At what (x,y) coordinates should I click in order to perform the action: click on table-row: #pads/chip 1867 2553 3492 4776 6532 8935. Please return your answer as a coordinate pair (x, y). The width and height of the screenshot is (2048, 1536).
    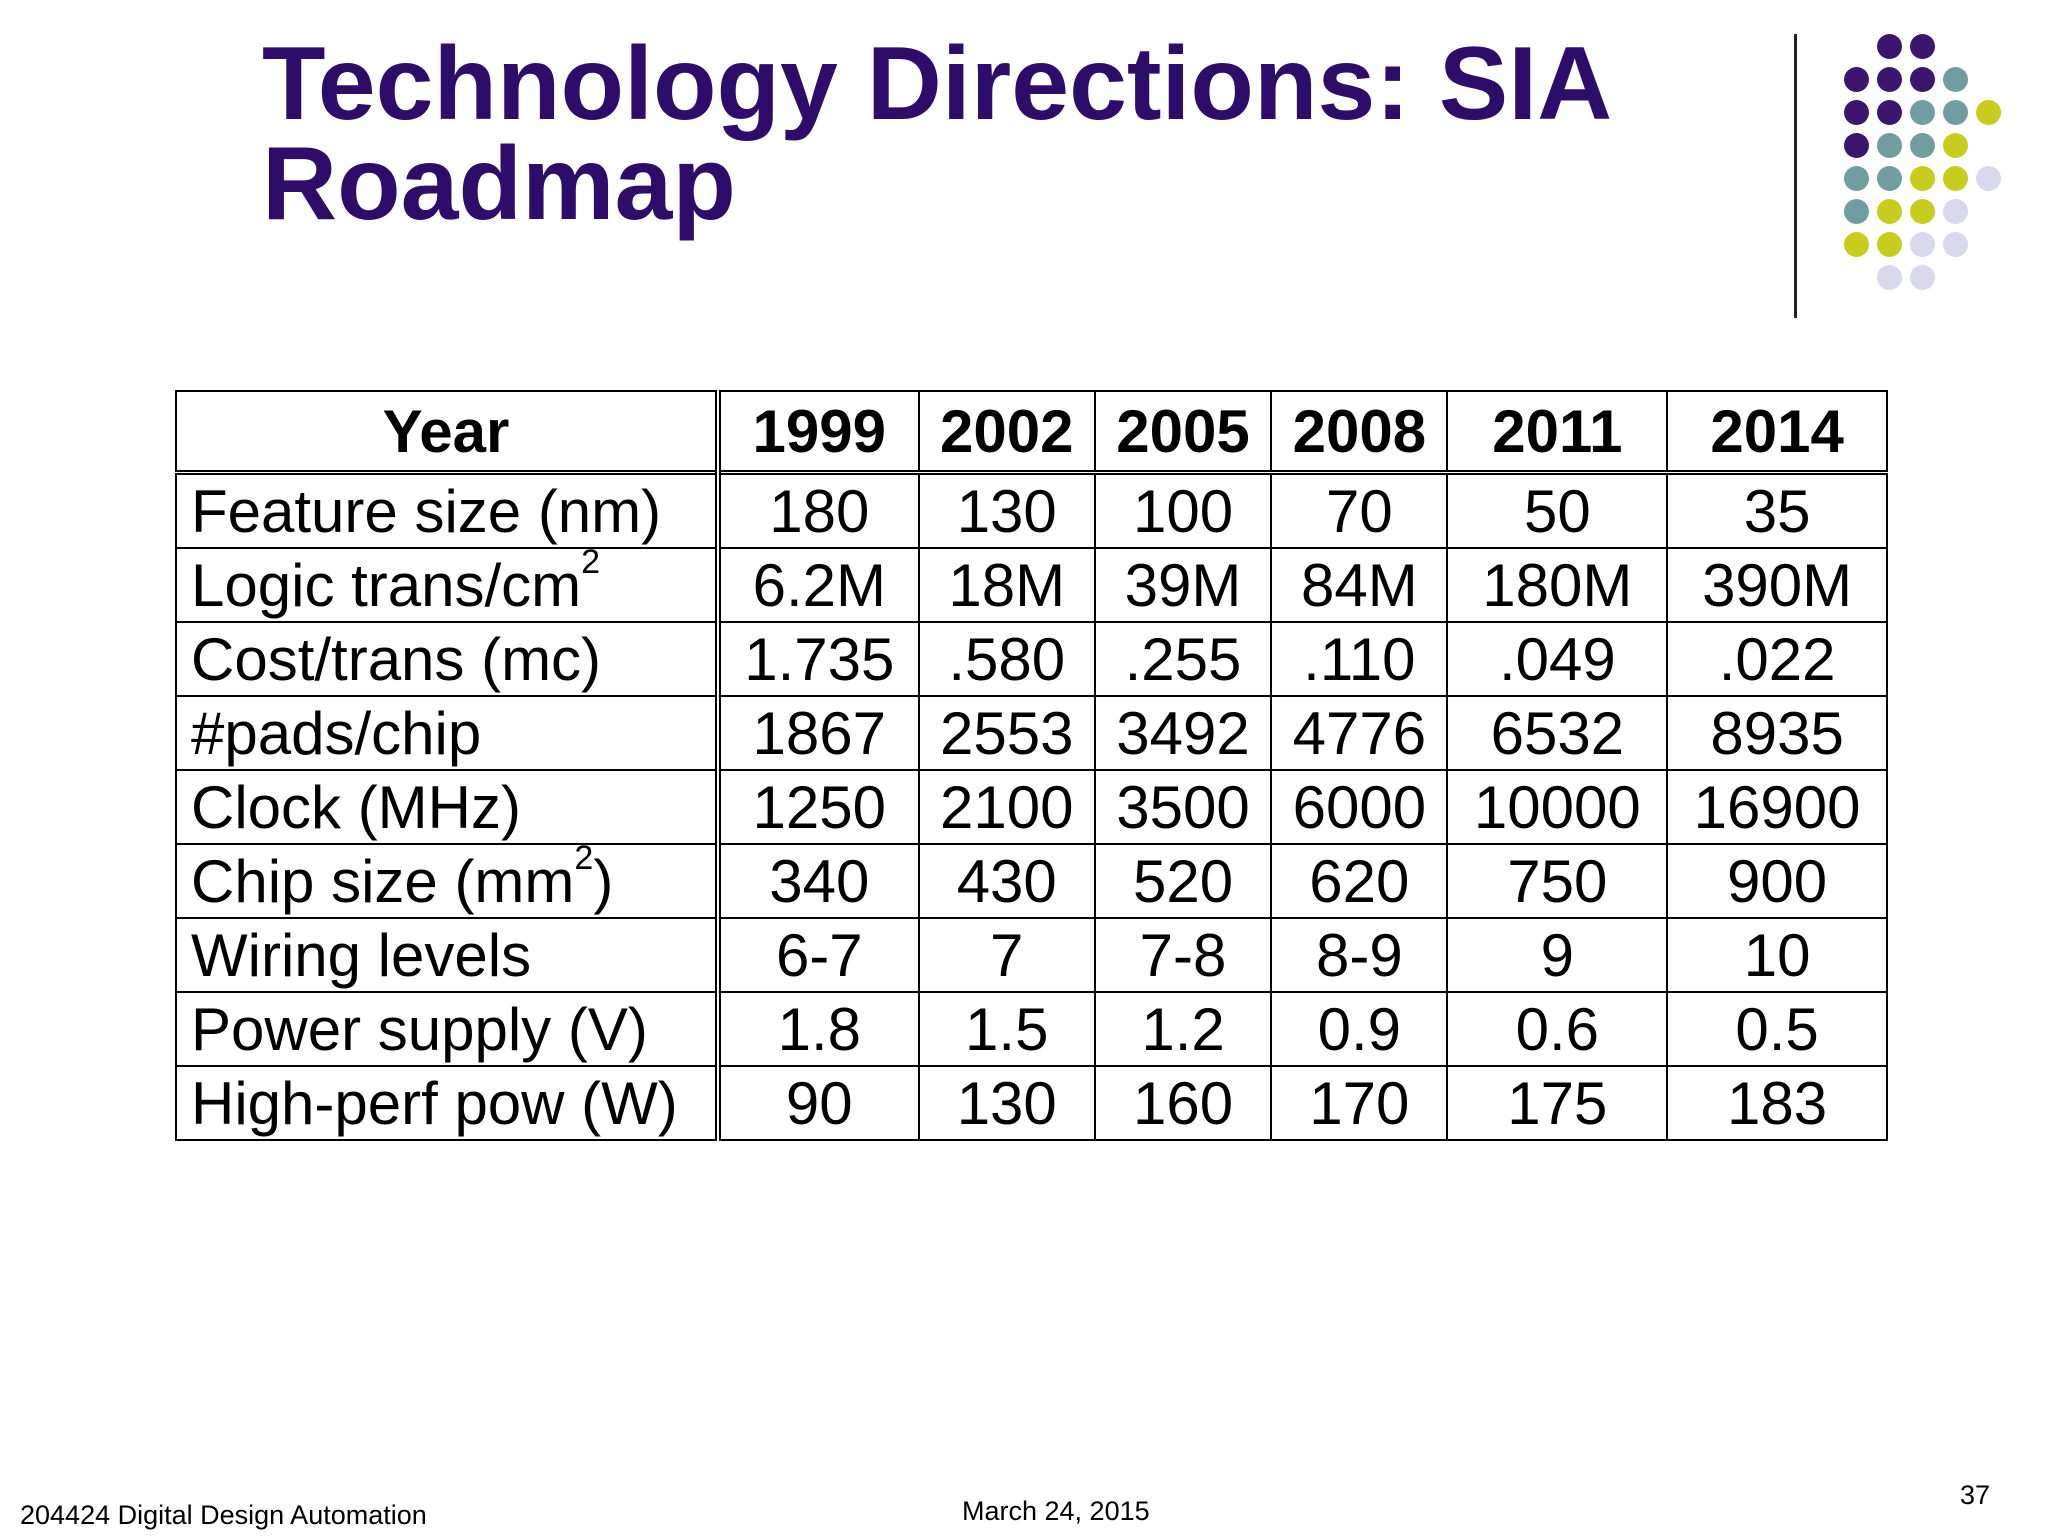
    Looking at the image, I should click on (1031, 733).